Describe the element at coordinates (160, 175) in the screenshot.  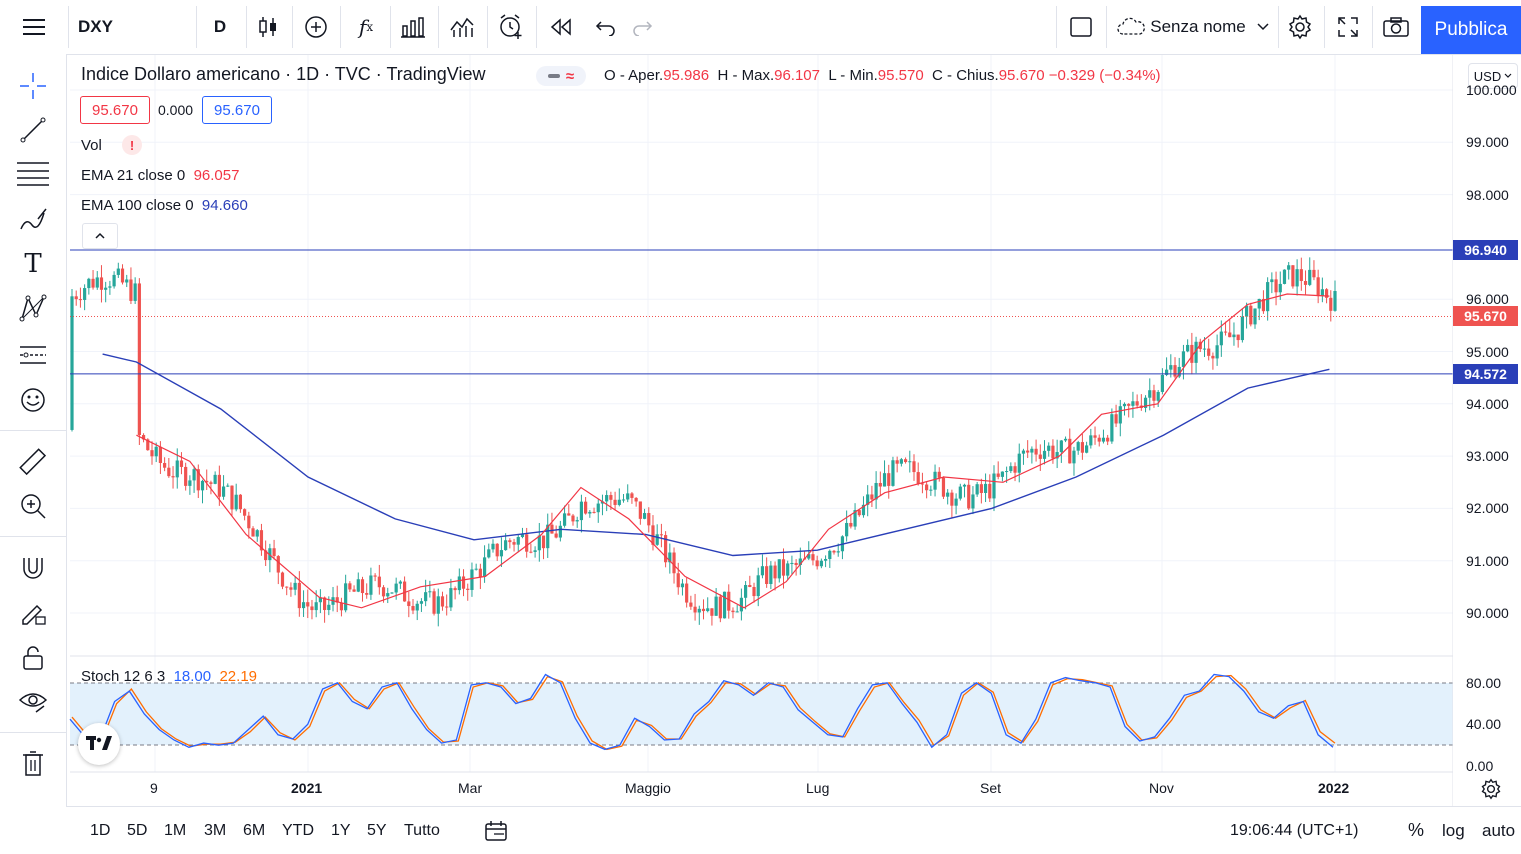
I see `ema21-legend: EMA 21 close 0 96.057` at that location.